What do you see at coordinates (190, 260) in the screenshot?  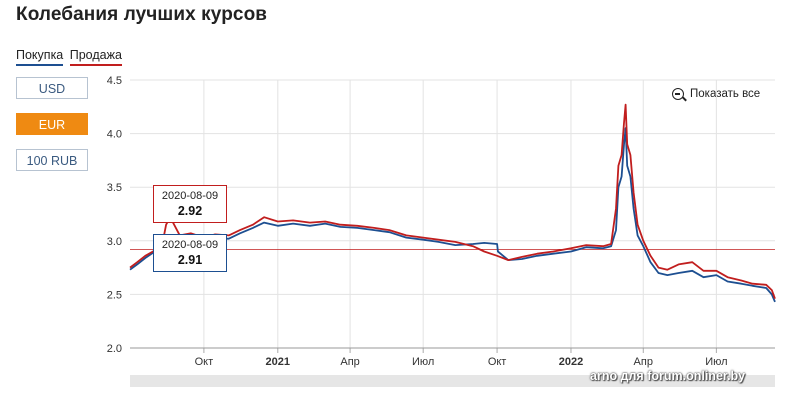 I see `tooltip-buy-value: 2.91` at bounding box center [190, 260].